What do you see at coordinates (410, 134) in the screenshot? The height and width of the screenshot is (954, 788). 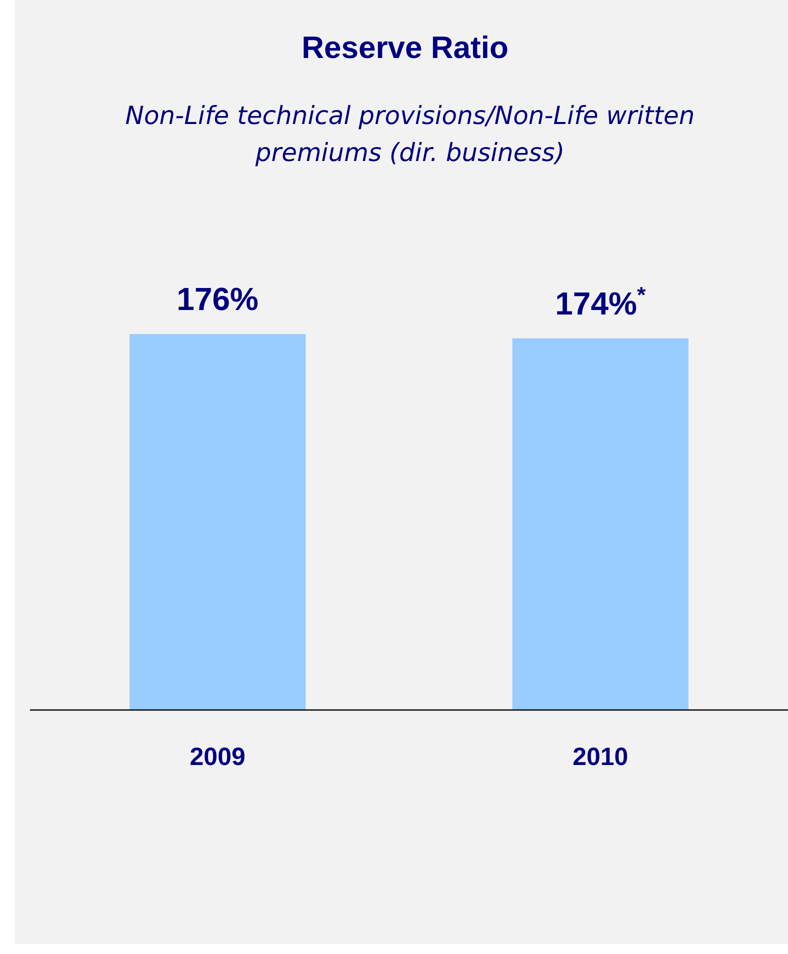 I see `chart-subtitle: Non-Life technical provisions/Non-Life written premiums (dir. business)` at bounding box center [410, 134].